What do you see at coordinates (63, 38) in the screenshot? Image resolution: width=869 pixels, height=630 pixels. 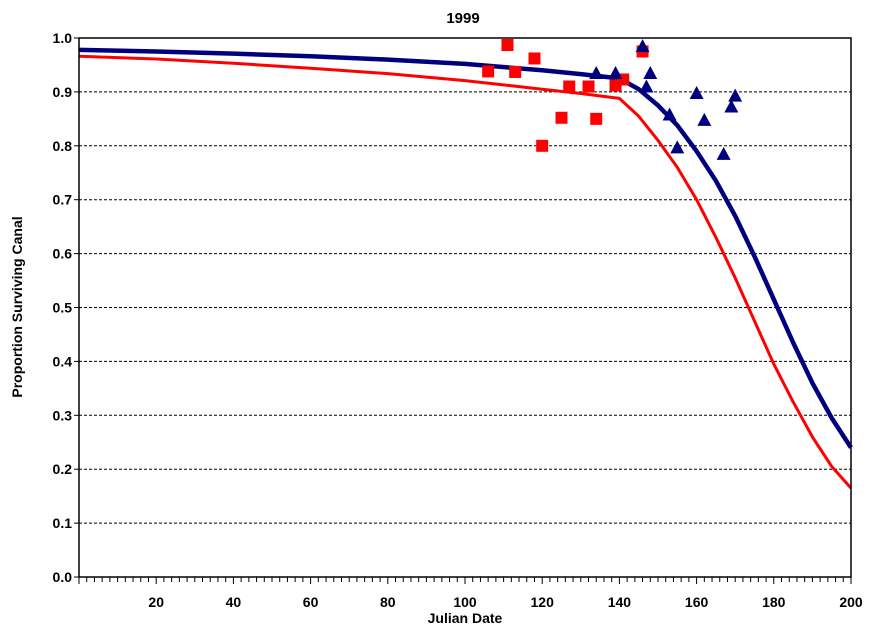 I see `y-tick-label: 1.0` at bounding box center [63, 38].